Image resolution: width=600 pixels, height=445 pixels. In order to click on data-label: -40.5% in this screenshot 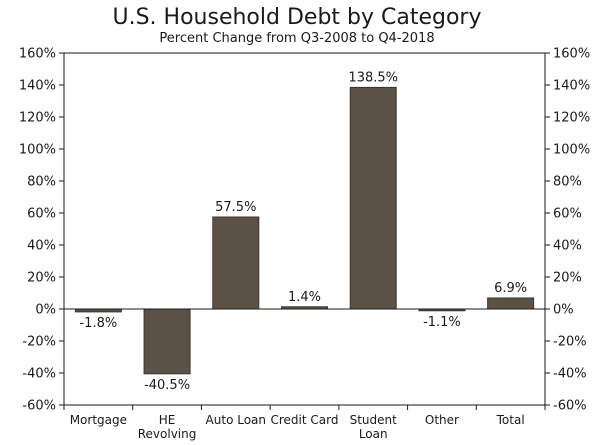, I will do `click(167, 385)`.